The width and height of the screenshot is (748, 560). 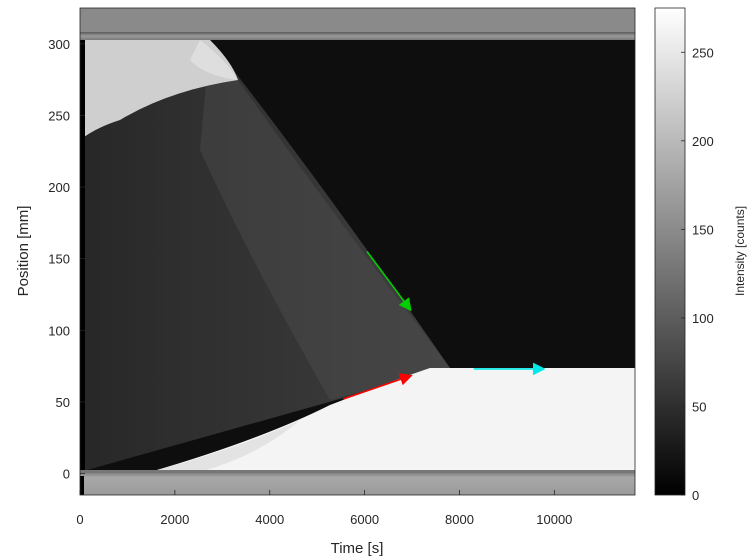 I want to click on x-tick-label: 4000, so click(x=269, y=519).